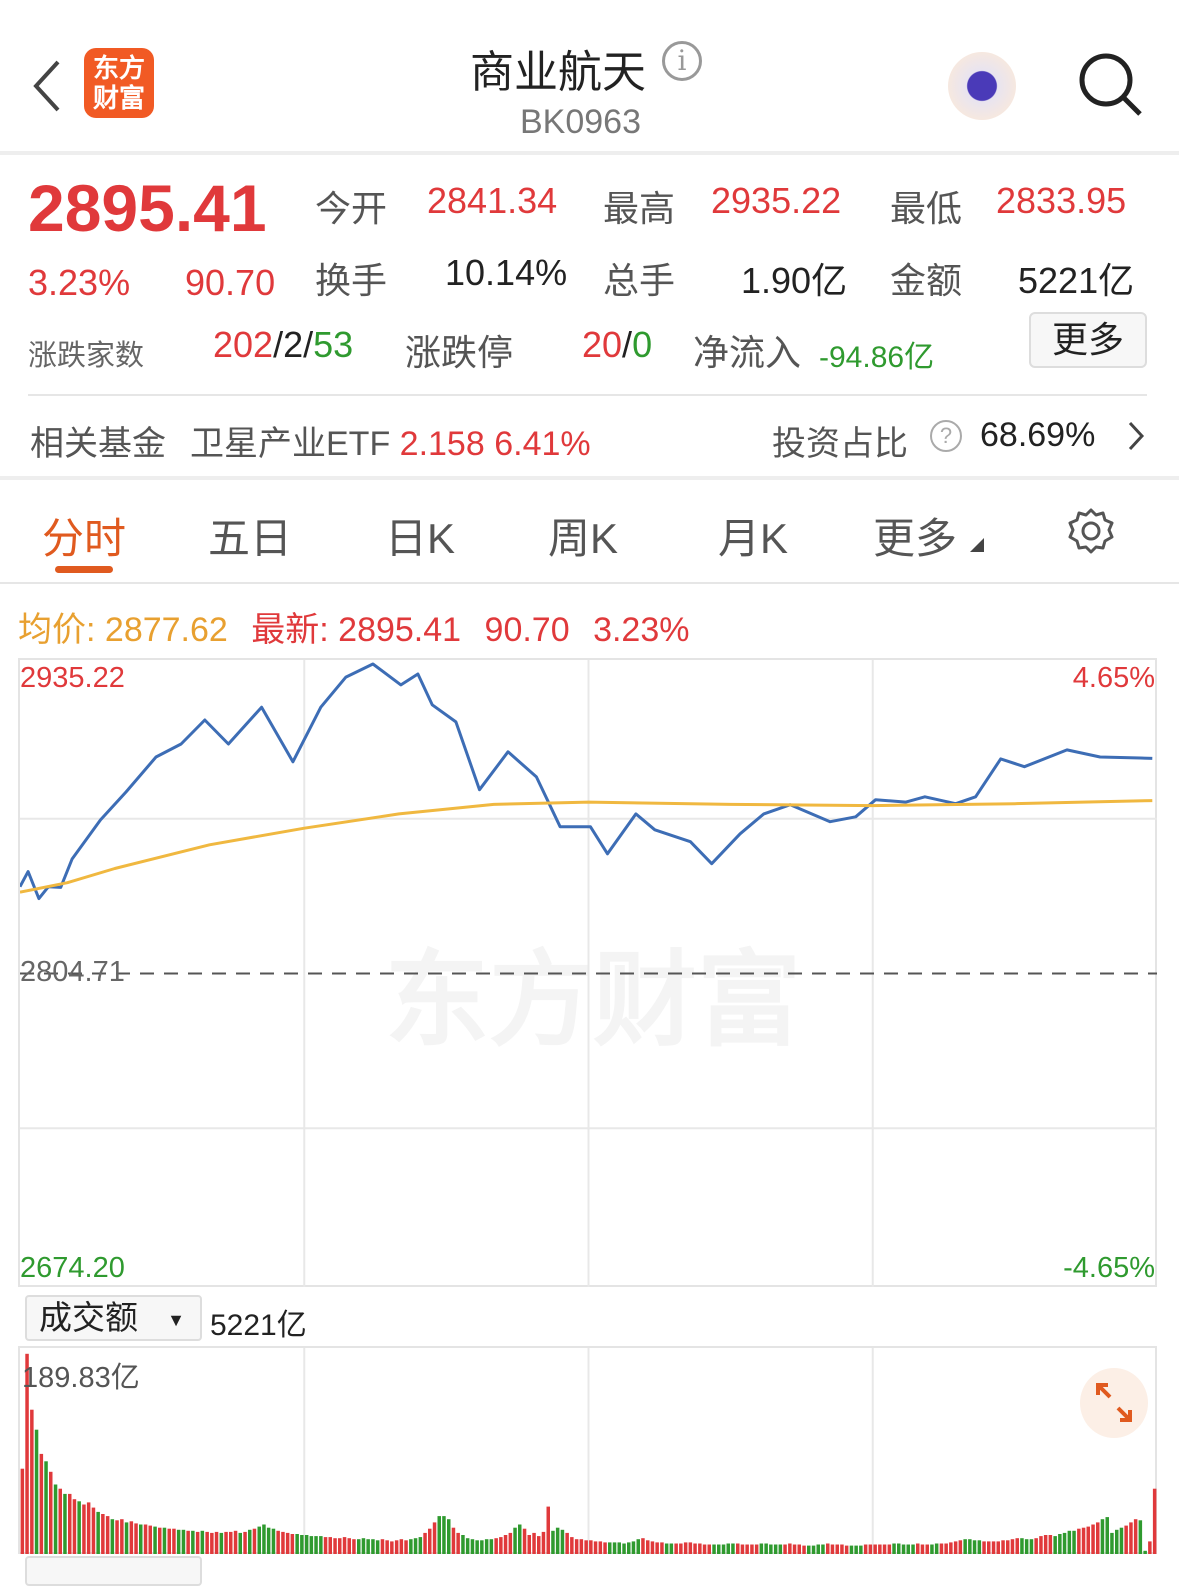 This screenshot has height=1586, width=1179. Describe the element at coordinates (351, 208) in the screenshot. I see `open-label: 今开` at that location.